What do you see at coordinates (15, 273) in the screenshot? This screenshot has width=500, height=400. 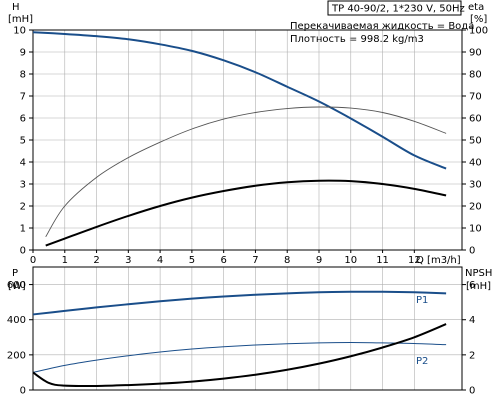 I see `bottom-left-axis-title: P` at bounding box center [15, 273].